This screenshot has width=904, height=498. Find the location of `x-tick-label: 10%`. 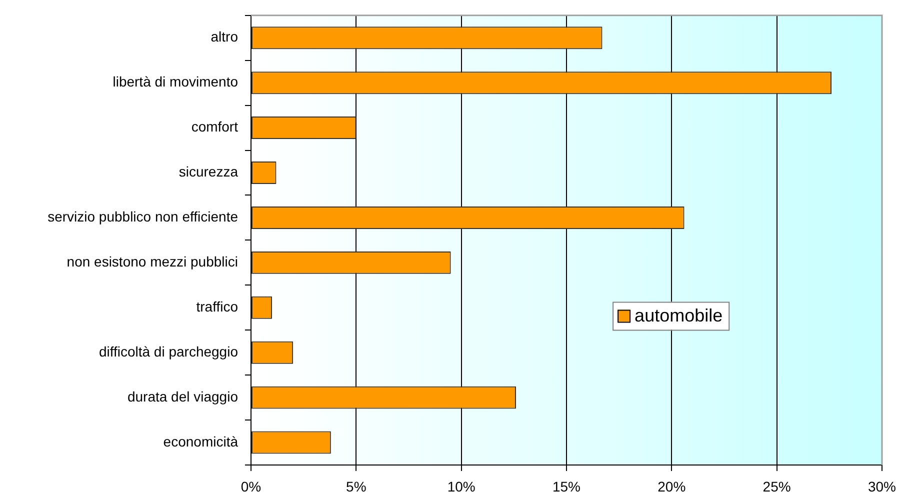

x-tick-label: 10% is located at coordinates (461, 486).